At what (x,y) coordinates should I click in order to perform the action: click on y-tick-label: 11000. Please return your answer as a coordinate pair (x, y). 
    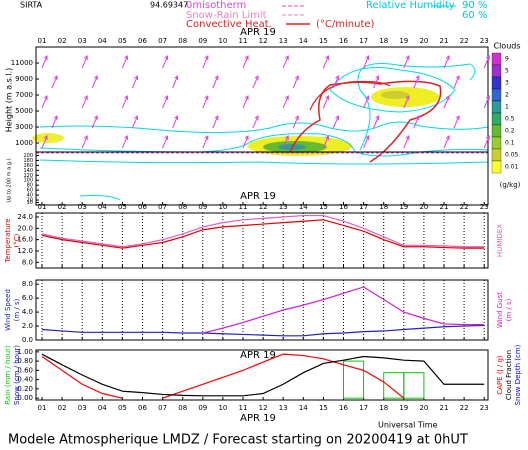
    Looking at the image, I should click on (22, 63).